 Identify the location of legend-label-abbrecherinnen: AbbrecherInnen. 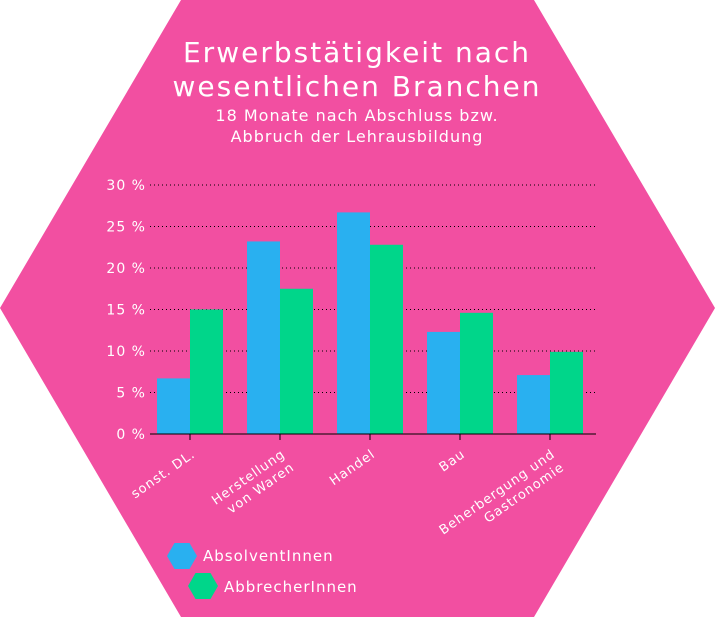
(291, 587).